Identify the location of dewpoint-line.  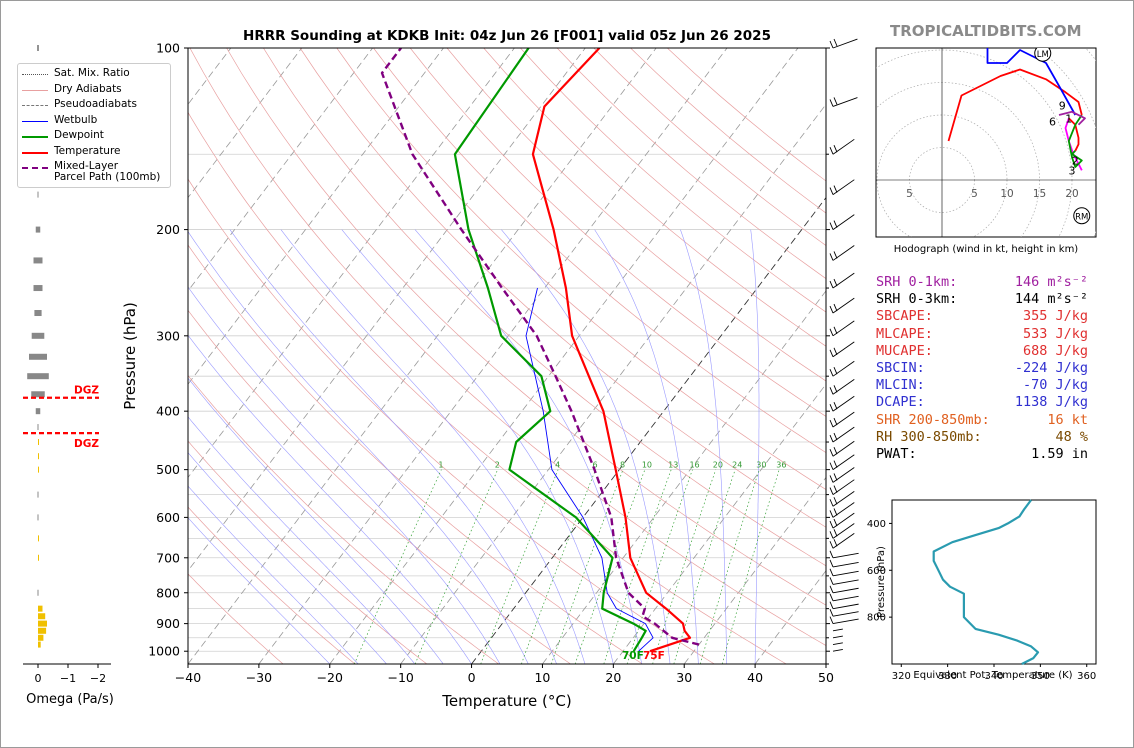
(550, 350).